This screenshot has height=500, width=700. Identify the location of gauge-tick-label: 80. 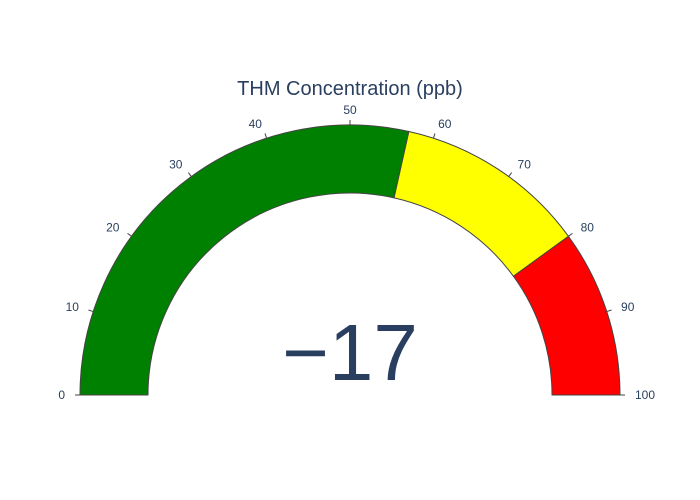
(588, 227).